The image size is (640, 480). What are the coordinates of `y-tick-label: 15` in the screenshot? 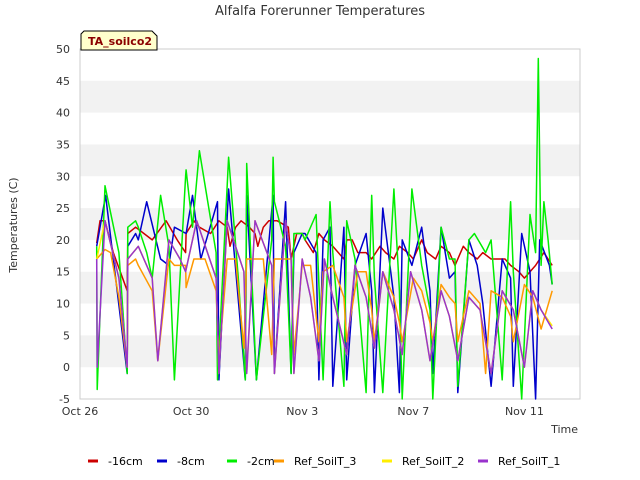 It's located at (63, 272).